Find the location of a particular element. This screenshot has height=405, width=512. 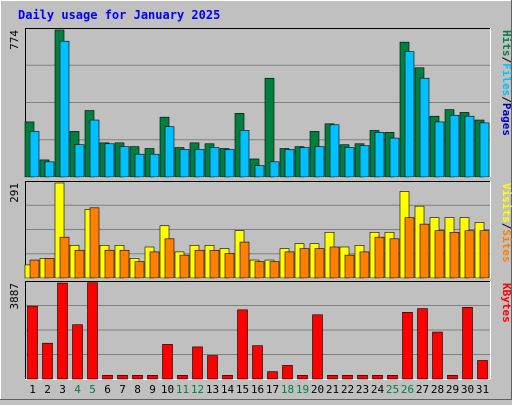

x-tick-label-day-16: 16 is located at coordinates (257, 389).